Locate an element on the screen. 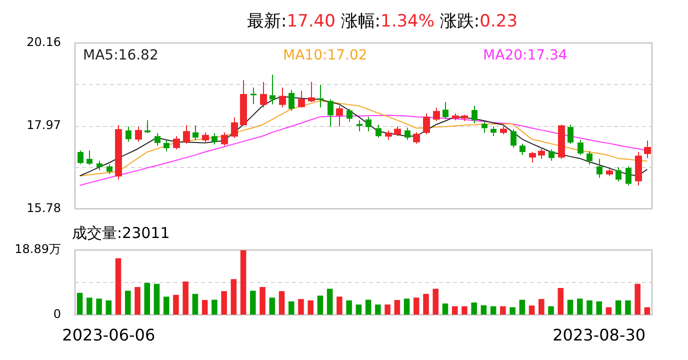 This screenshot has width=688, height=360. y-tick-label: 17.97 is located at coordinates (43, 125).